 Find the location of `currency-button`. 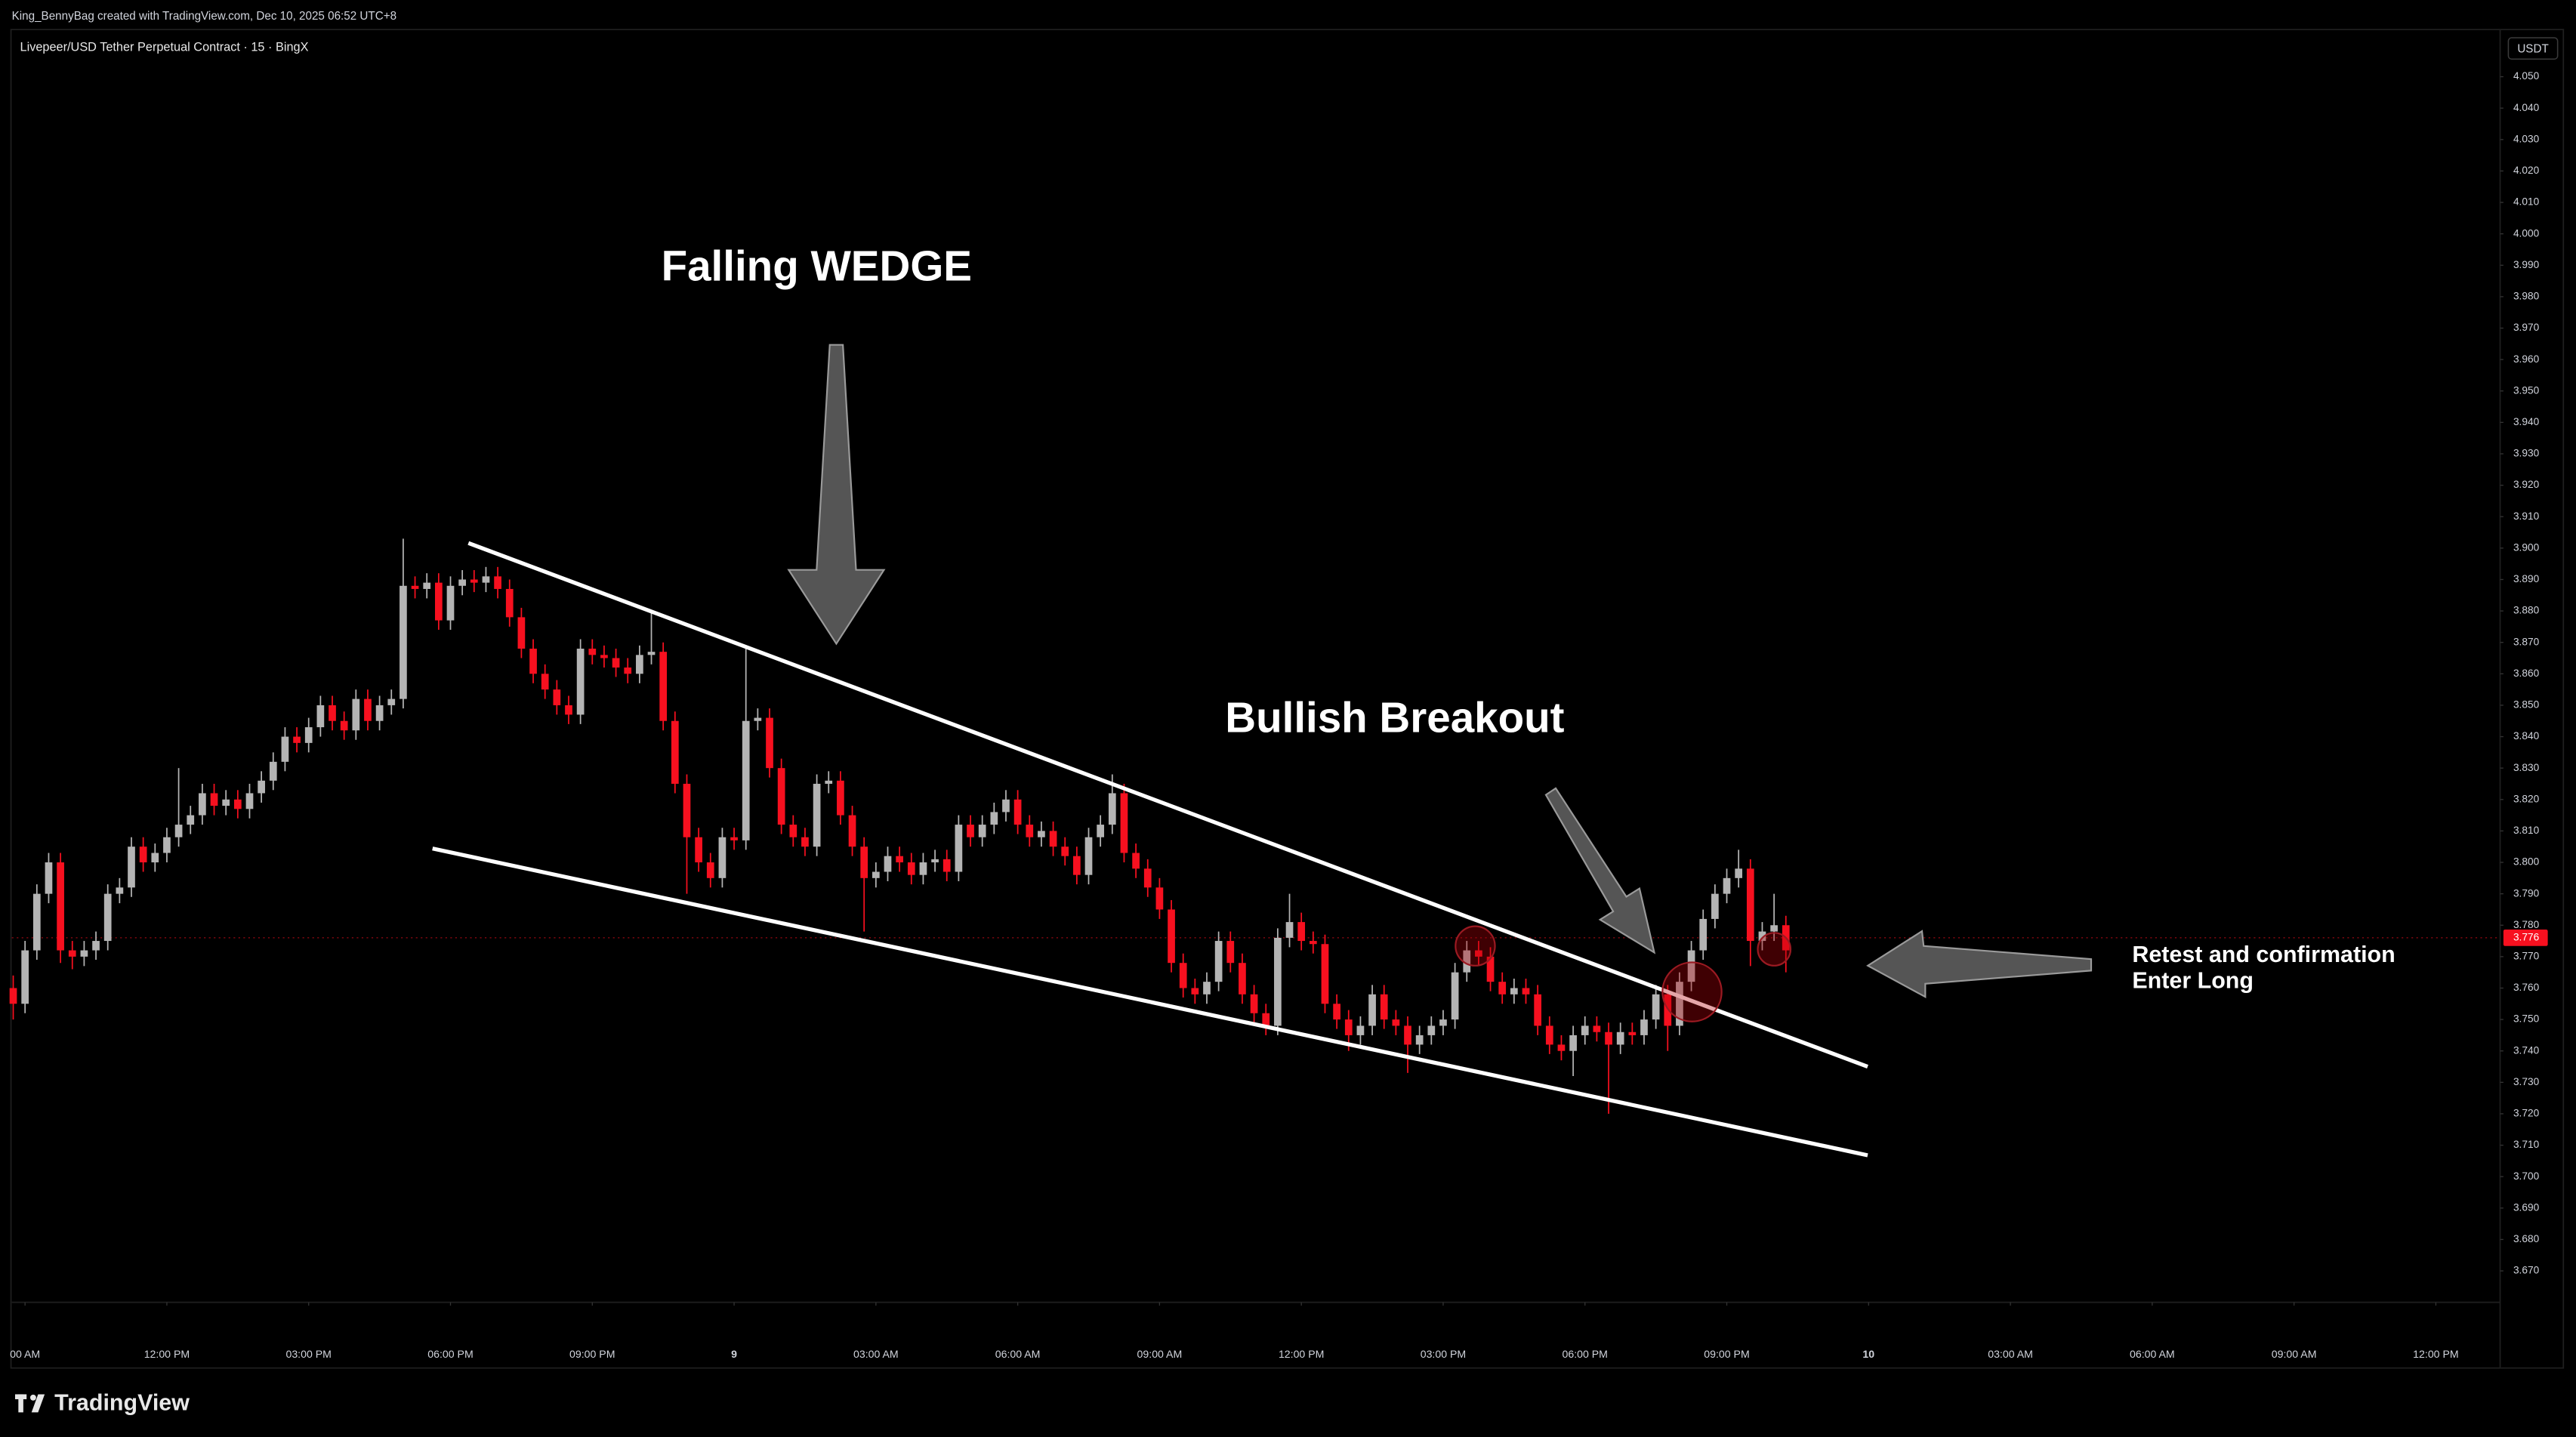

currency-button is located at coordinates (2533, 48).